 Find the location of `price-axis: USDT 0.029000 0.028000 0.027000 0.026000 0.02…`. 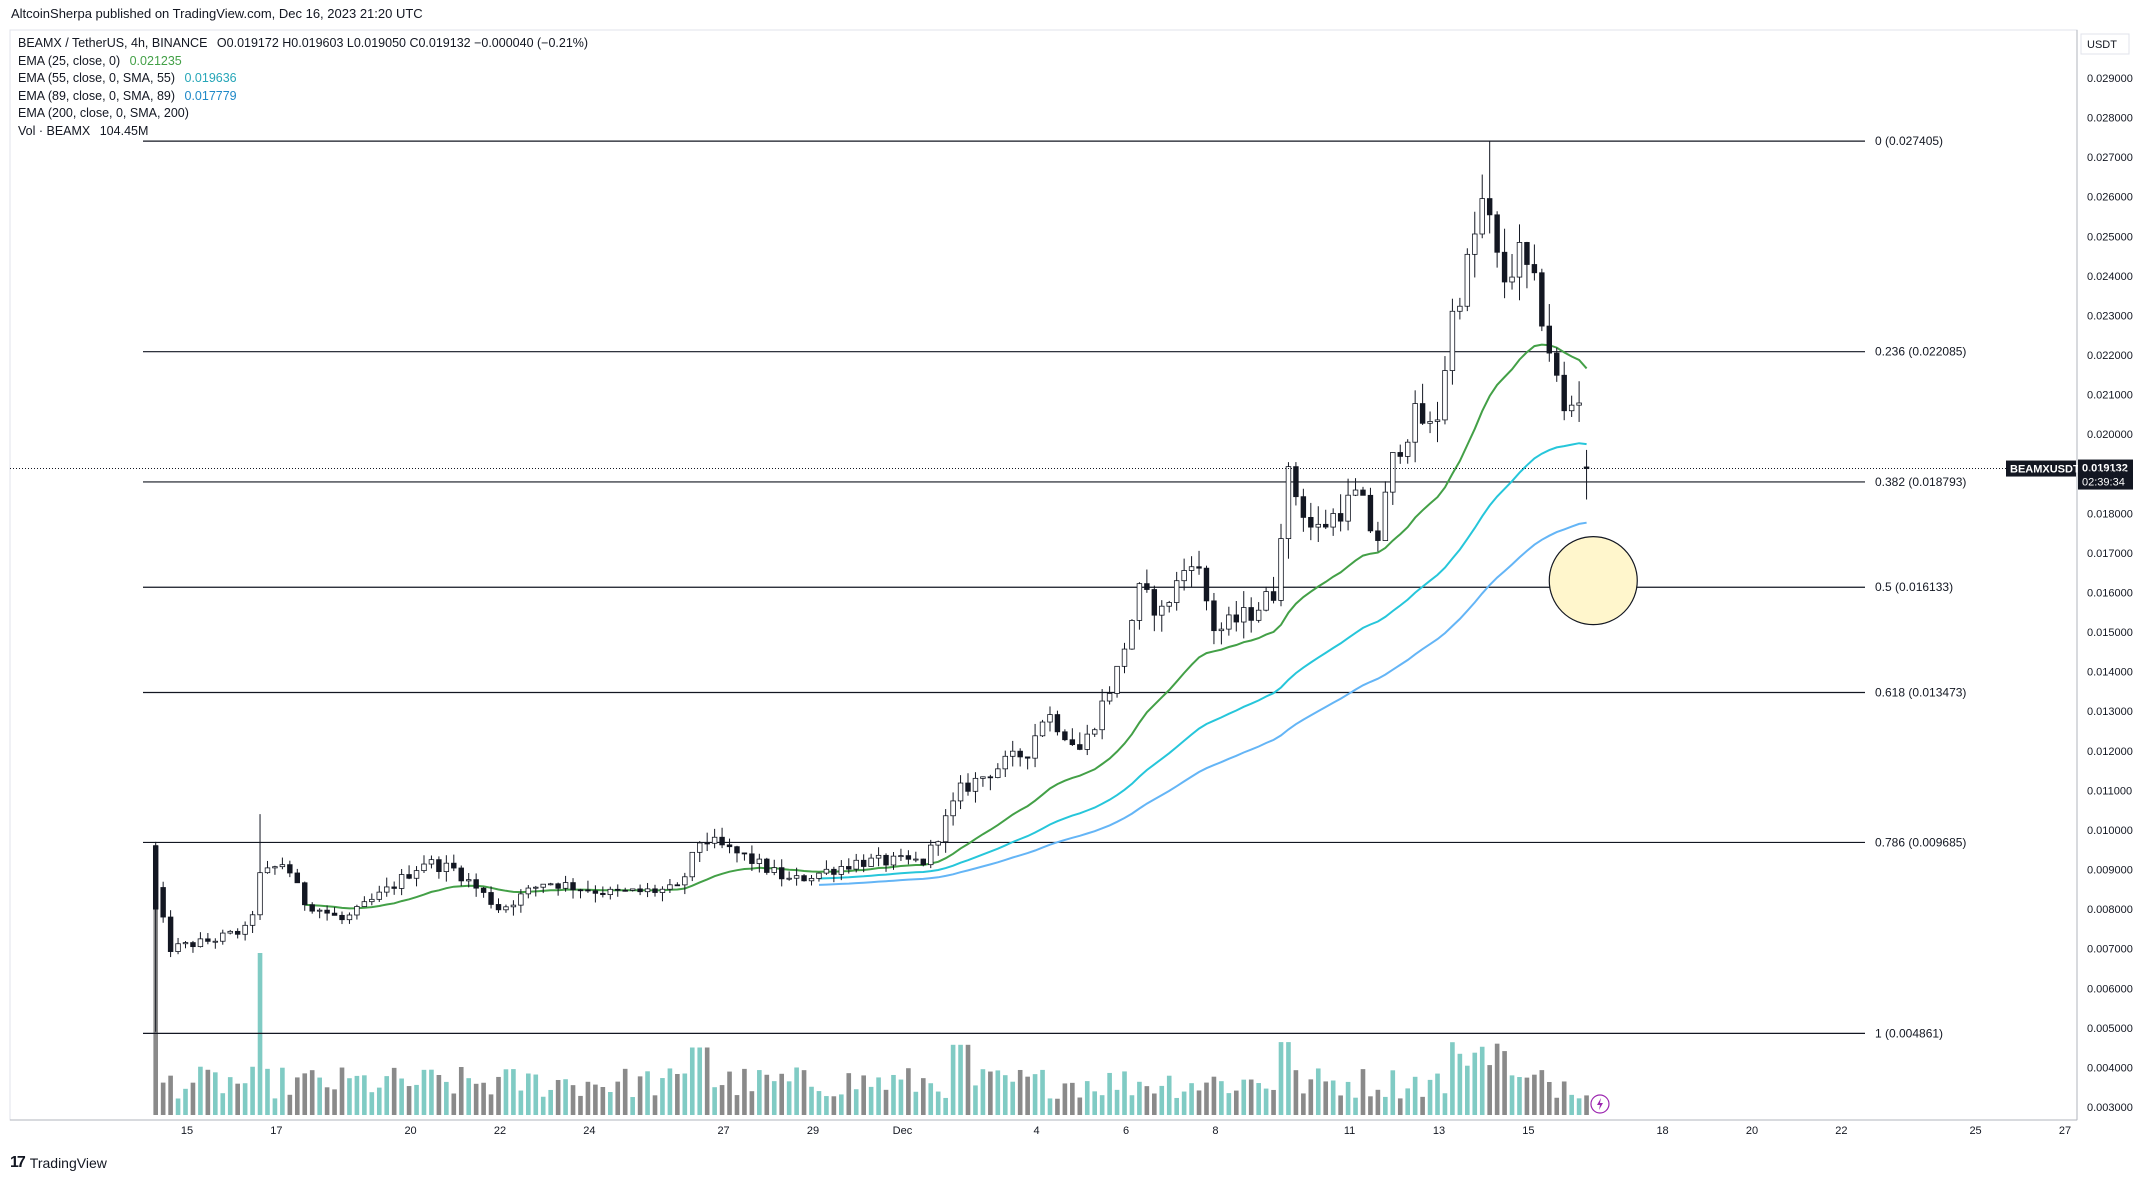

price-axis: USDT 0.029000 0.028000 0.027000 0.026000 0.02… is located at coordinates (2106, 573).